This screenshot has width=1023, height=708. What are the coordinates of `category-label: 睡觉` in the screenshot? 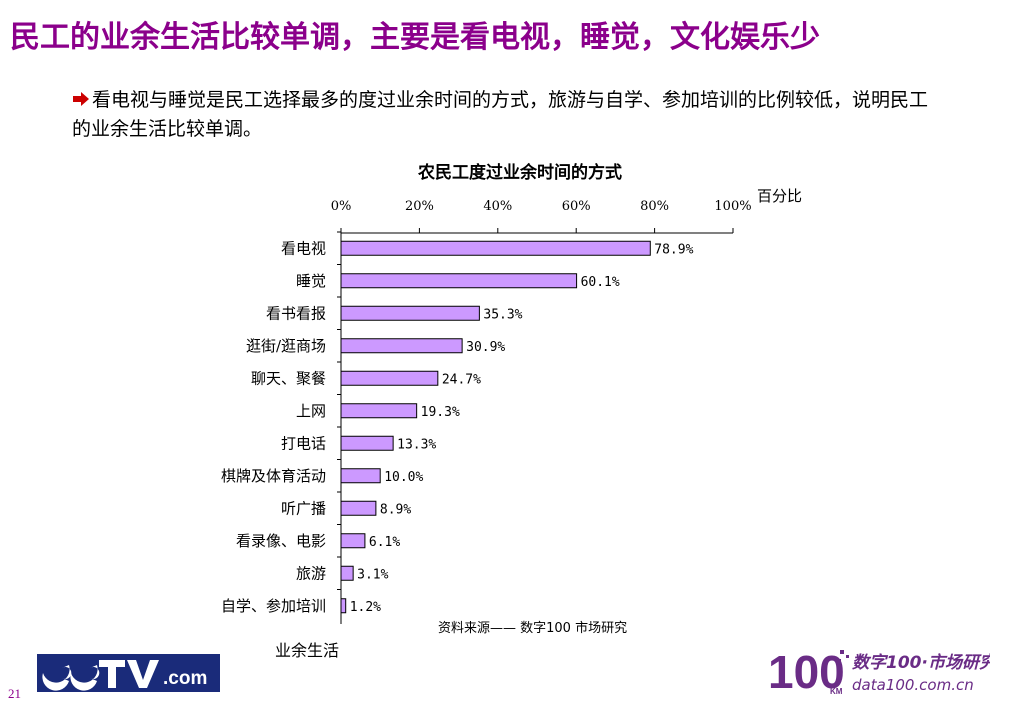 It's located at (311, 281).